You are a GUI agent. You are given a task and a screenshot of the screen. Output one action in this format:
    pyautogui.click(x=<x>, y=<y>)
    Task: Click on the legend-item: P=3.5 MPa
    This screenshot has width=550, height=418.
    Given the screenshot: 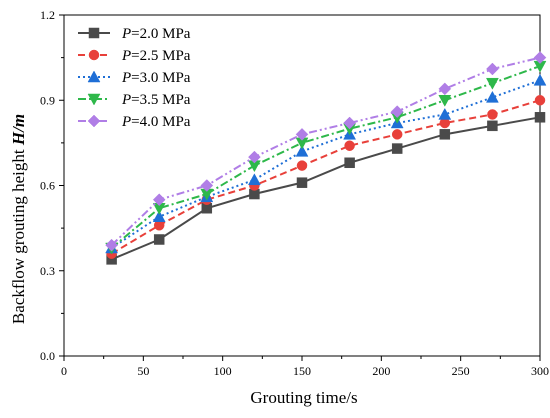 What is the action you would take?
    pyautogui.click(x=134, y=100)
    